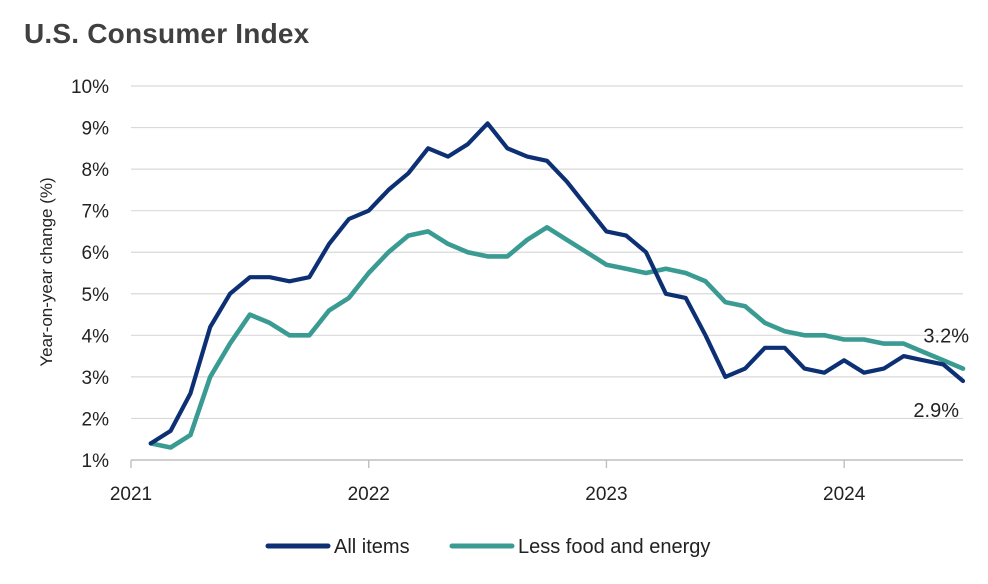 The height and width of the screenshot is (584, 988). Describe the element at coordinates (941, 374) in the screenshot. I see `end-labels: 3.2% 2.9%` at that location.